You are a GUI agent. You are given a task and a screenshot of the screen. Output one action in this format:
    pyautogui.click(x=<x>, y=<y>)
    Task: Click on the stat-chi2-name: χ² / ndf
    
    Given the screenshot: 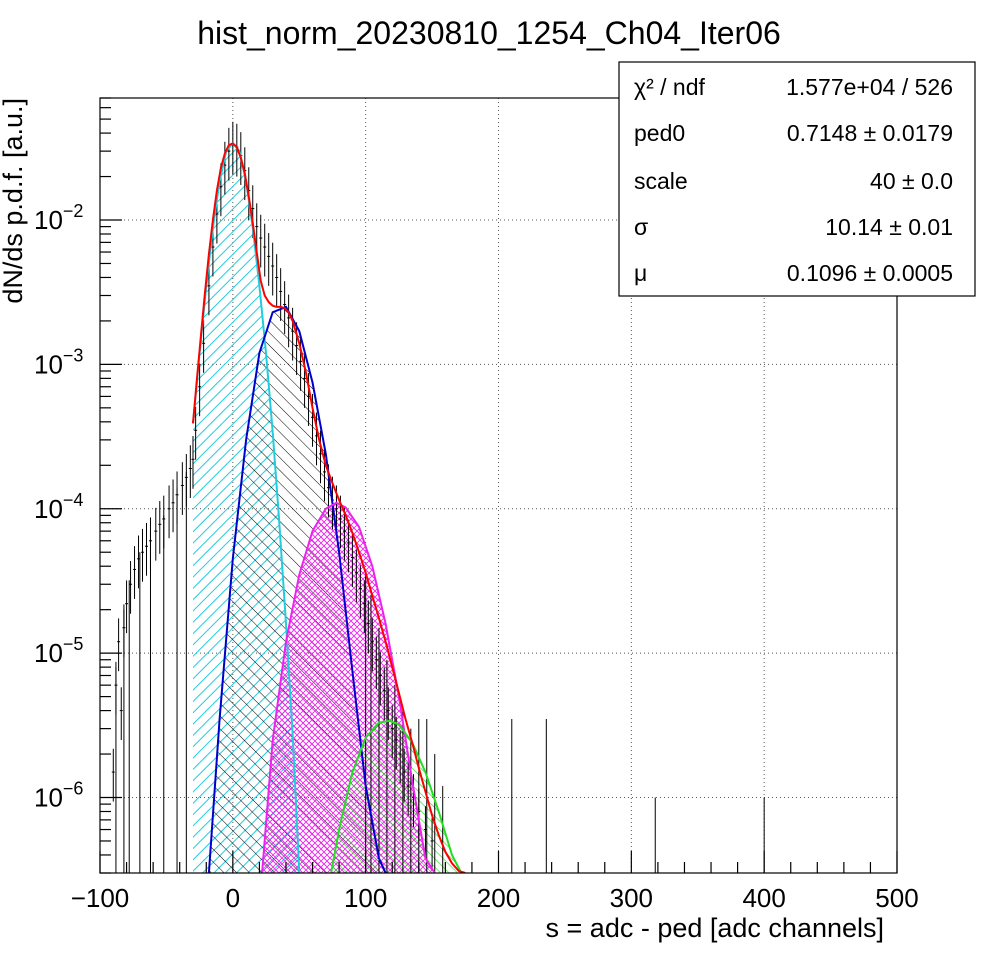 What is the action you would take?
    pyautogui.click(x=669, y=87)
    